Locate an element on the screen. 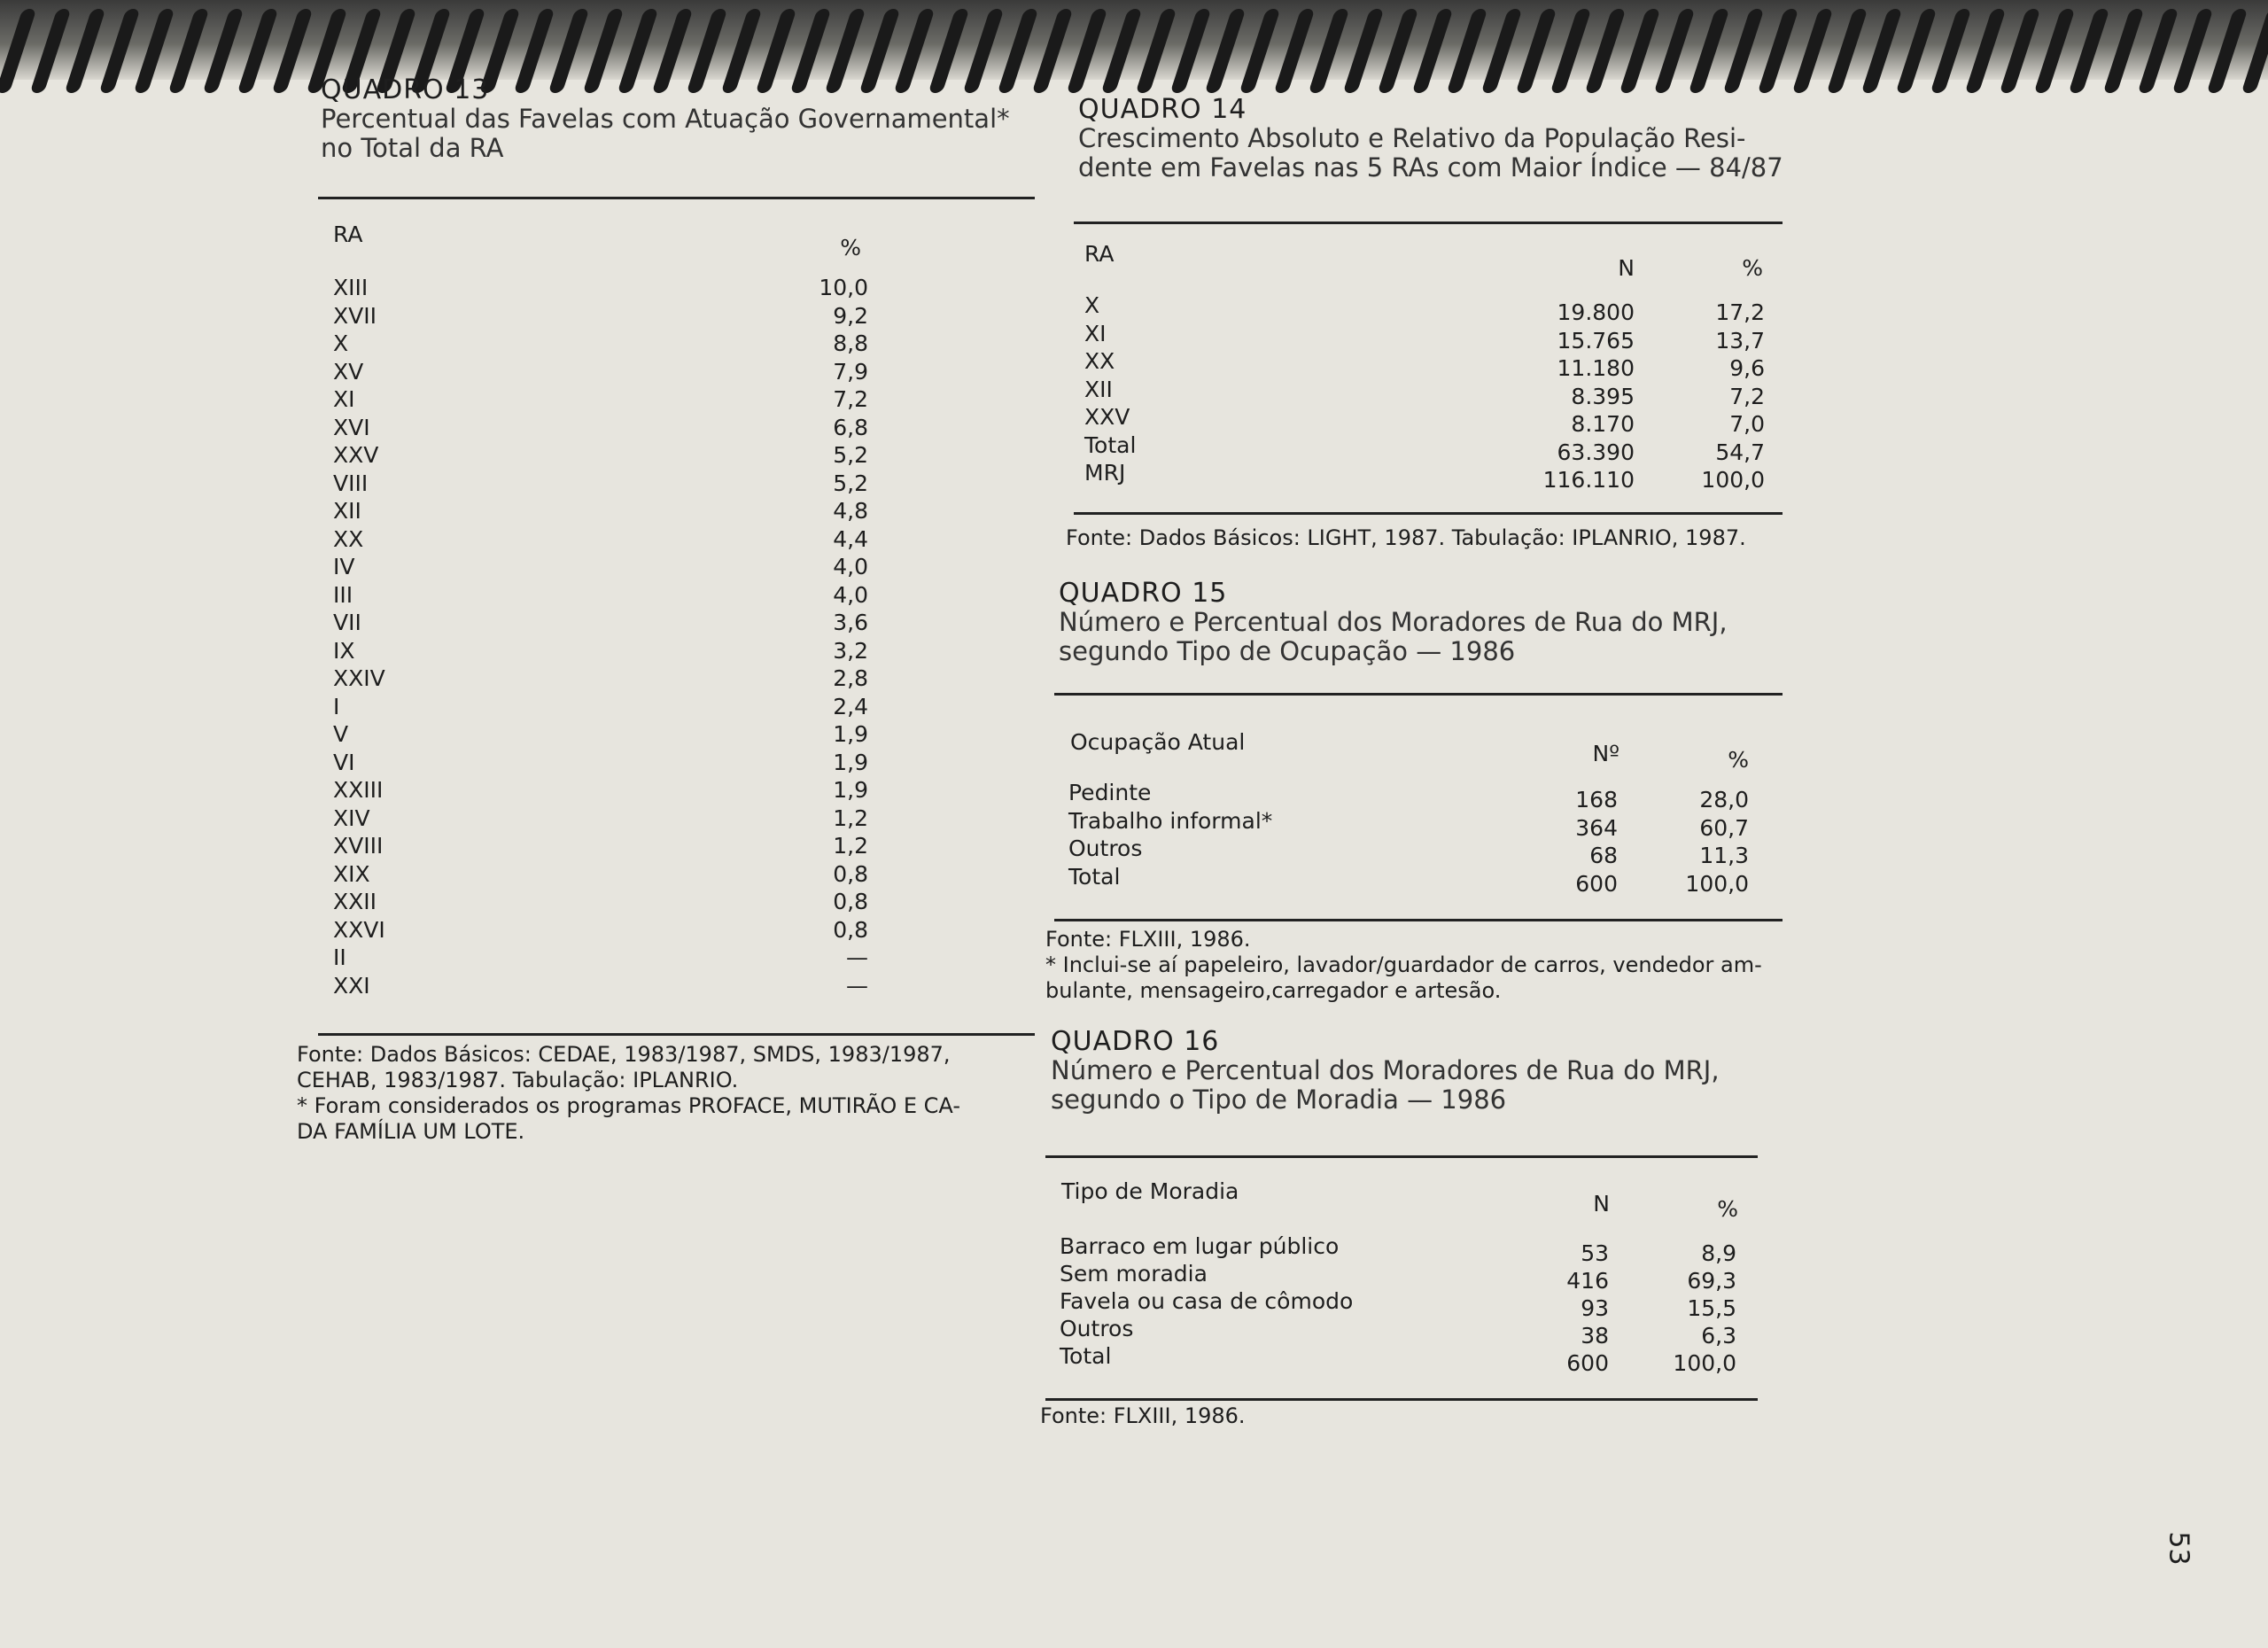 Image resolution: width=2268 pixels, height=1648 pixels. cell-value: 54,7 is located at coordinates (1740, 452).